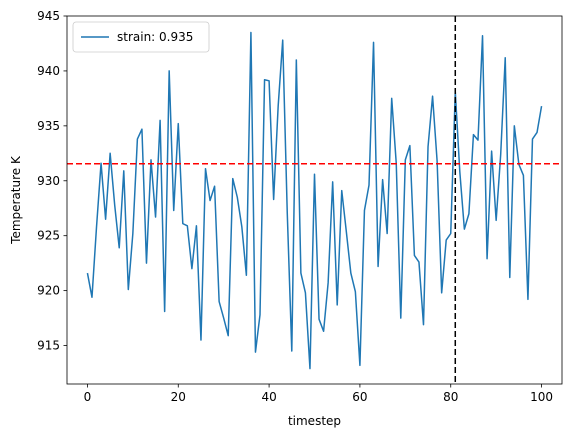  What do you see at coordinates (314, 421) in the screenshot?
I see `x-axis-label: timestep` at bounding box center [314, 421].